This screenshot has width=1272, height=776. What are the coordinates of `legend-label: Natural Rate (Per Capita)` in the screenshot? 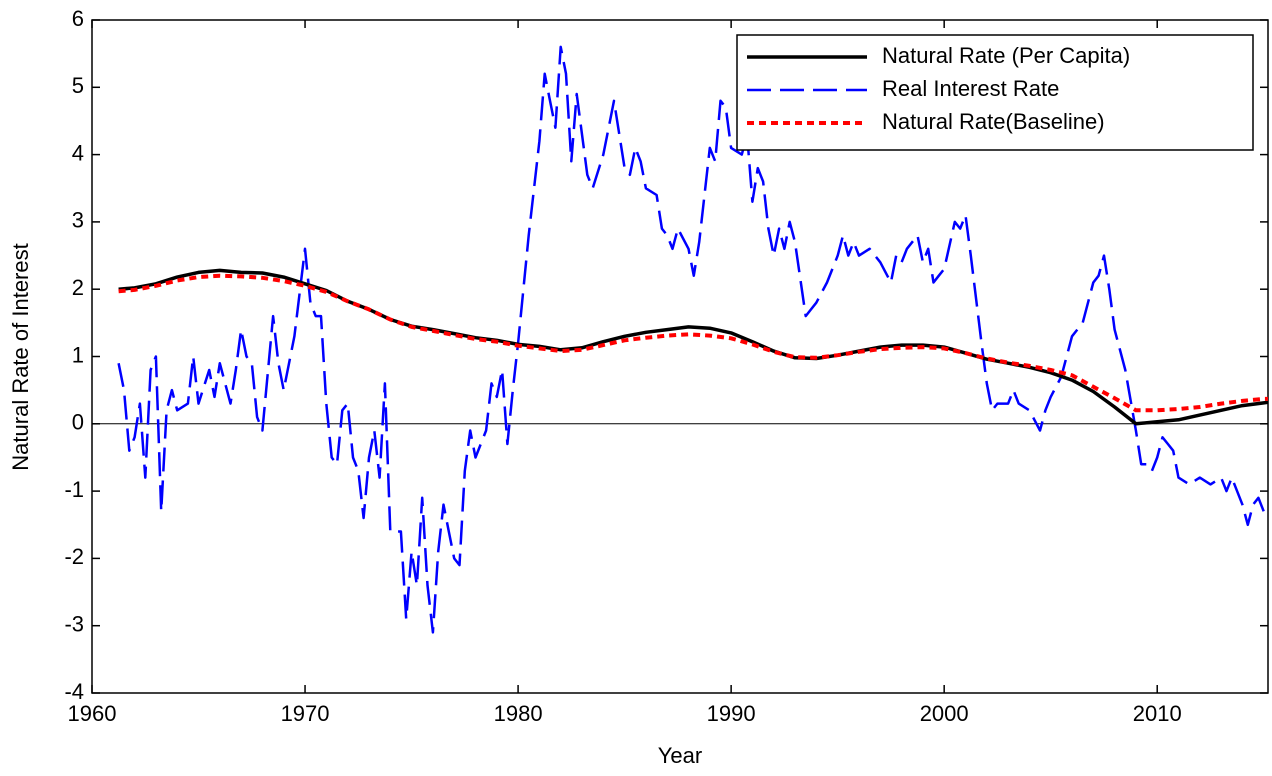 It's located at (1006, 55).